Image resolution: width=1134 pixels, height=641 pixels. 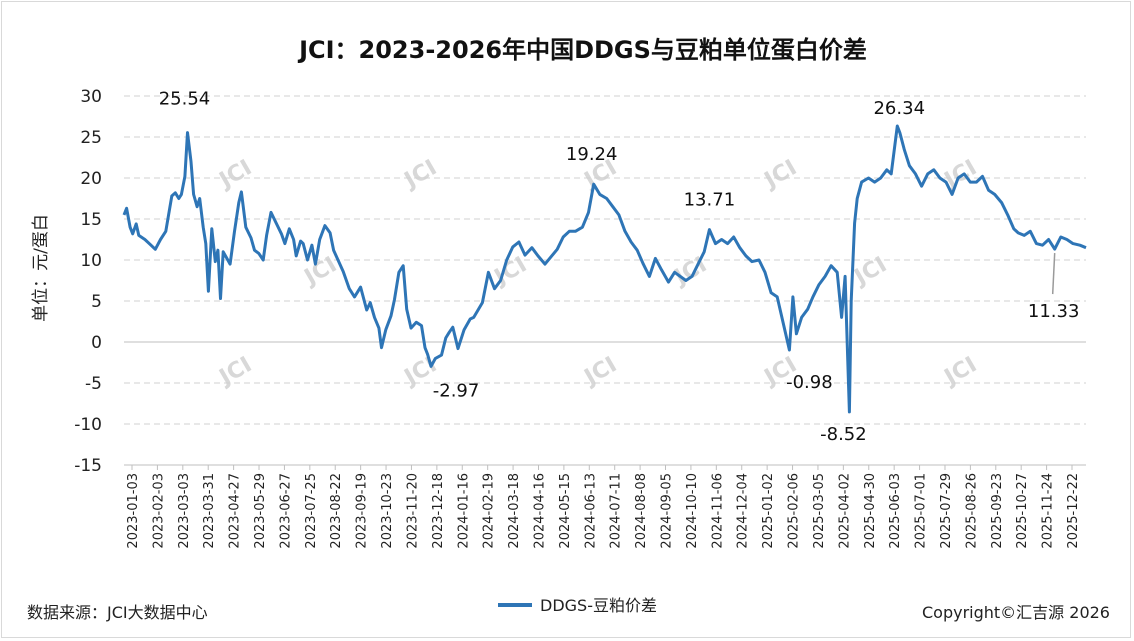 I want to click on x-tick-label: 2025-07-29, so click(x=946, y=511).